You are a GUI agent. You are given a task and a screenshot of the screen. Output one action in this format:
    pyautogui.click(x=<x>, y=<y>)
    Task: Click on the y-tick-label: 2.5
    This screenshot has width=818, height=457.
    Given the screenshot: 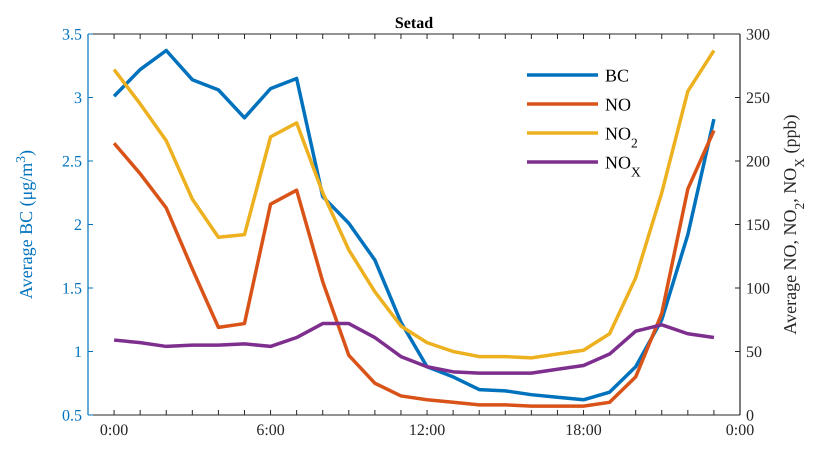 What is the action you would take?
    pyautogui.click(x=72, y=162)
    